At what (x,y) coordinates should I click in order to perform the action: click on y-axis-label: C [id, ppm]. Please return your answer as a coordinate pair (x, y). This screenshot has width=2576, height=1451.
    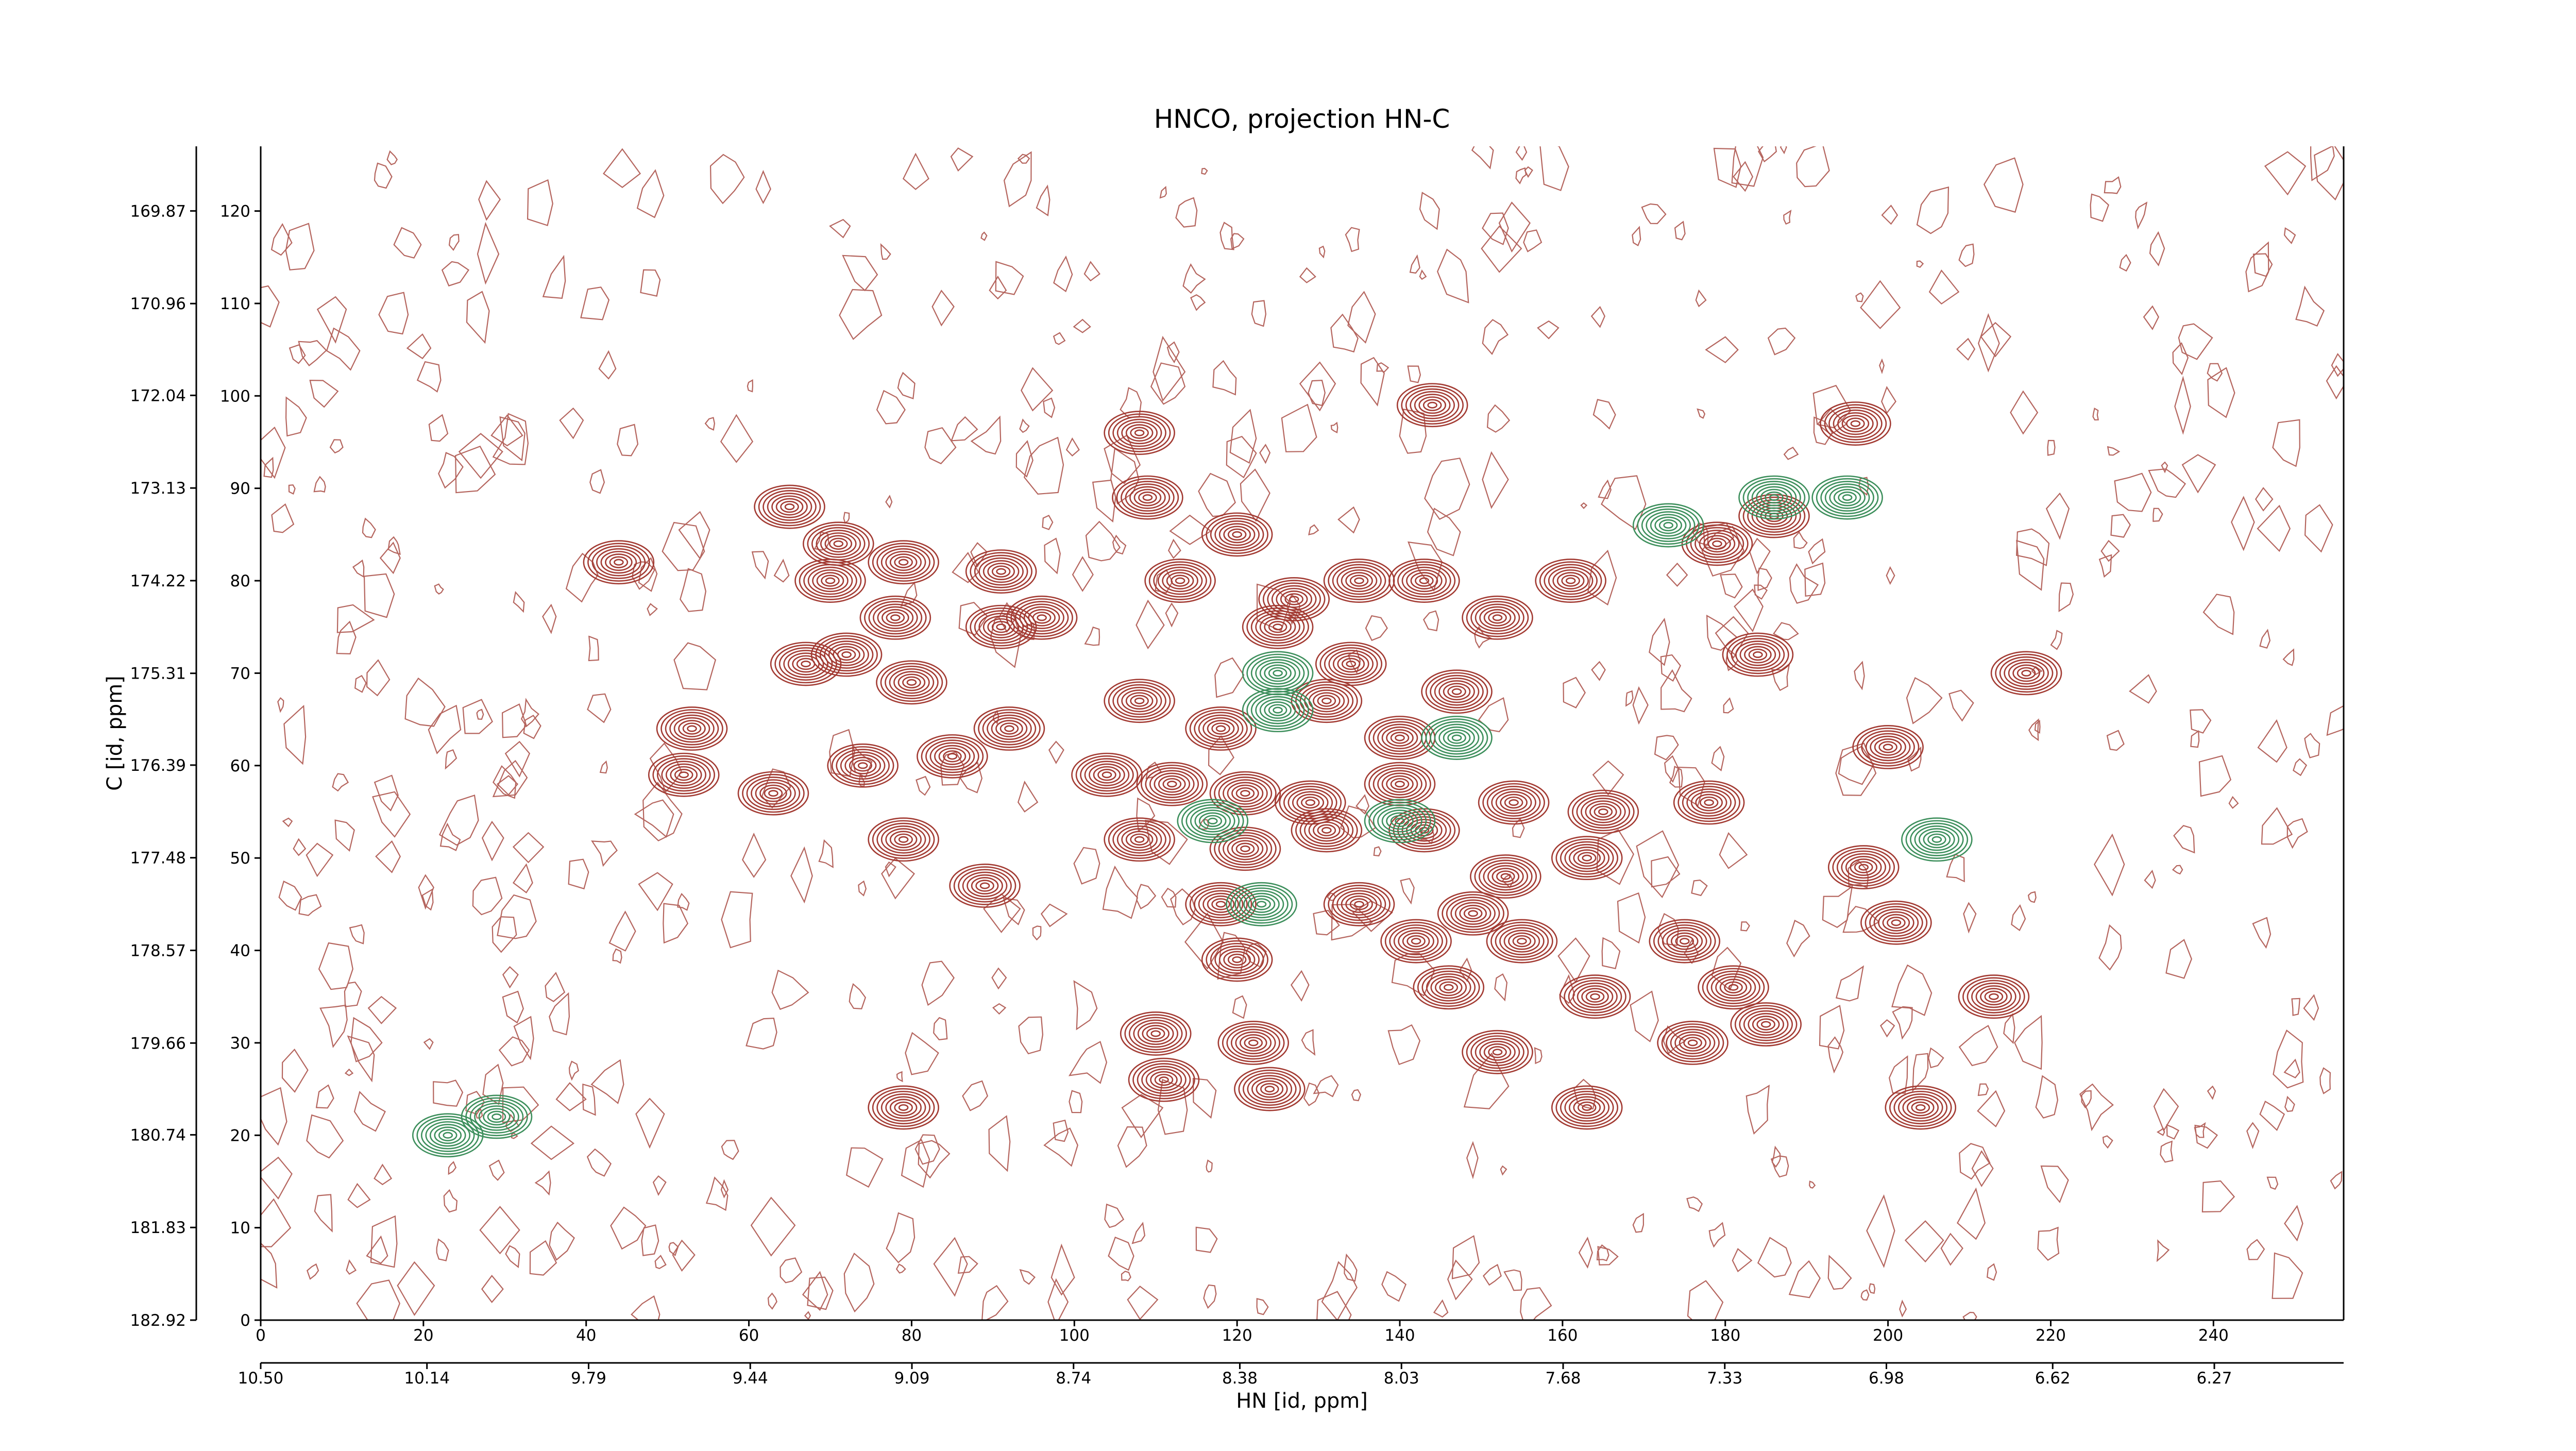
    Looking at the image, I should click on (115, 733).